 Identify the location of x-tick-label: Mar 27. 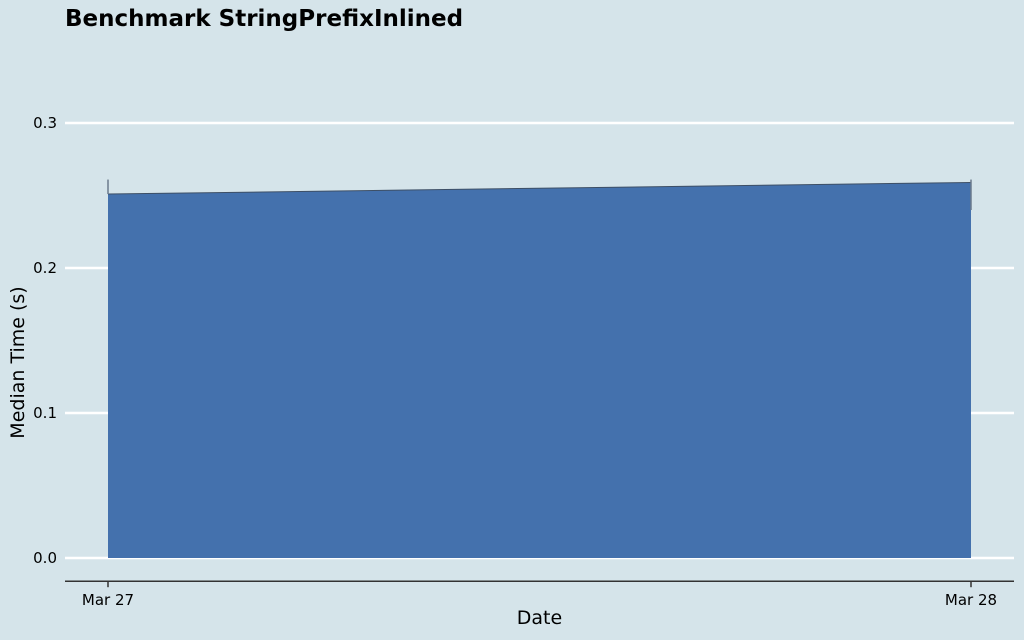
(108, 600).